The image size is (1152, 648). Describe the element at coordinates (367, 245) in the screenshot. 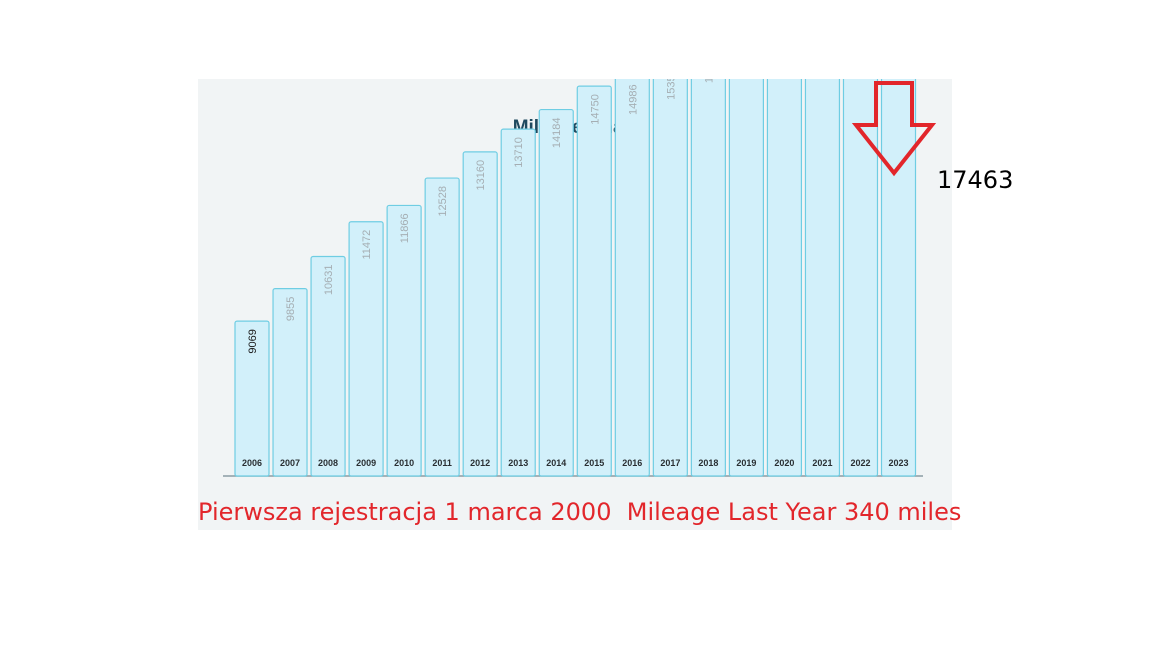

I see `value-label-2009: 11472` at that location.